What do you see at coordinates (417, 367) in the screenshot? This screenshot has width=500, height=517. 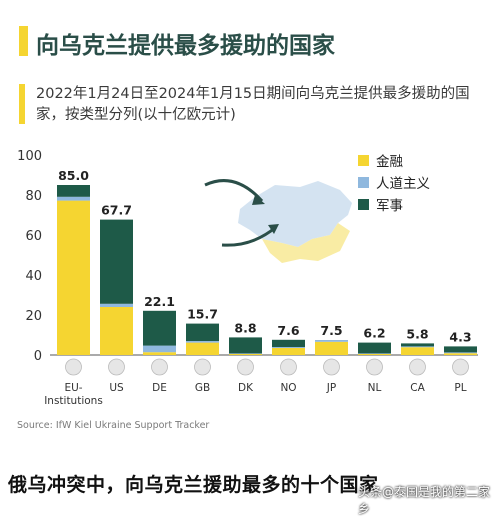 I see `ca-flag-icon` at bounding box center [417, 367].